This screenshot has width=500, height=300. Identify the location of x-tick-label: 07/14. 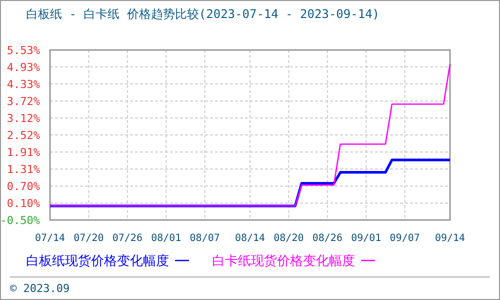
(50, 238).